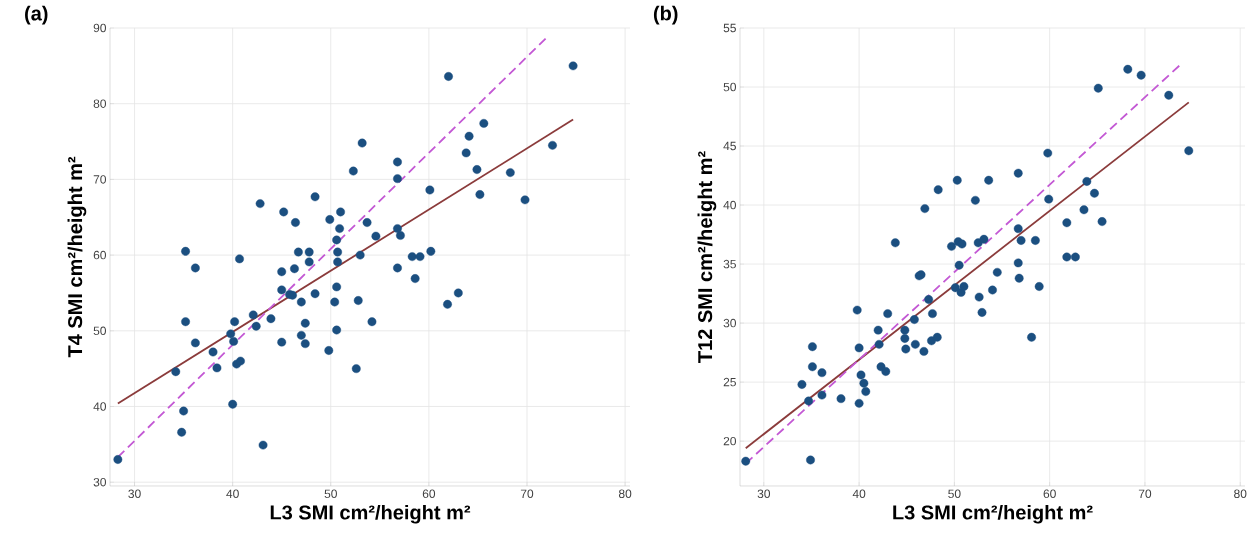  What do you see at coordinates (729, 28) in the screenshot?
I see `y-tick-label: 55` at bounding box center [729, 28].